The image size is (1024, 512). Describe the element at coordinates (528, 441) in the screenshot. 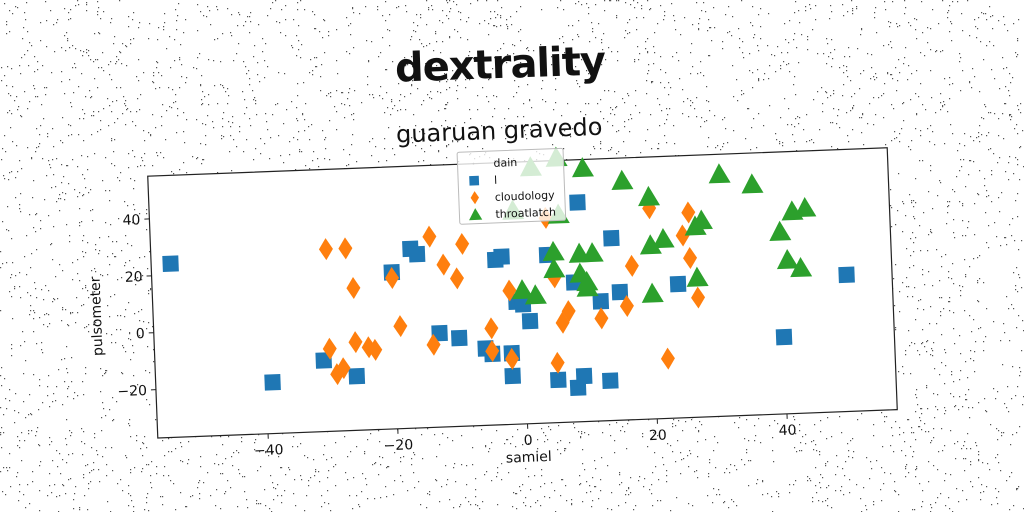

I see `x-tick-label: 0` at that location.